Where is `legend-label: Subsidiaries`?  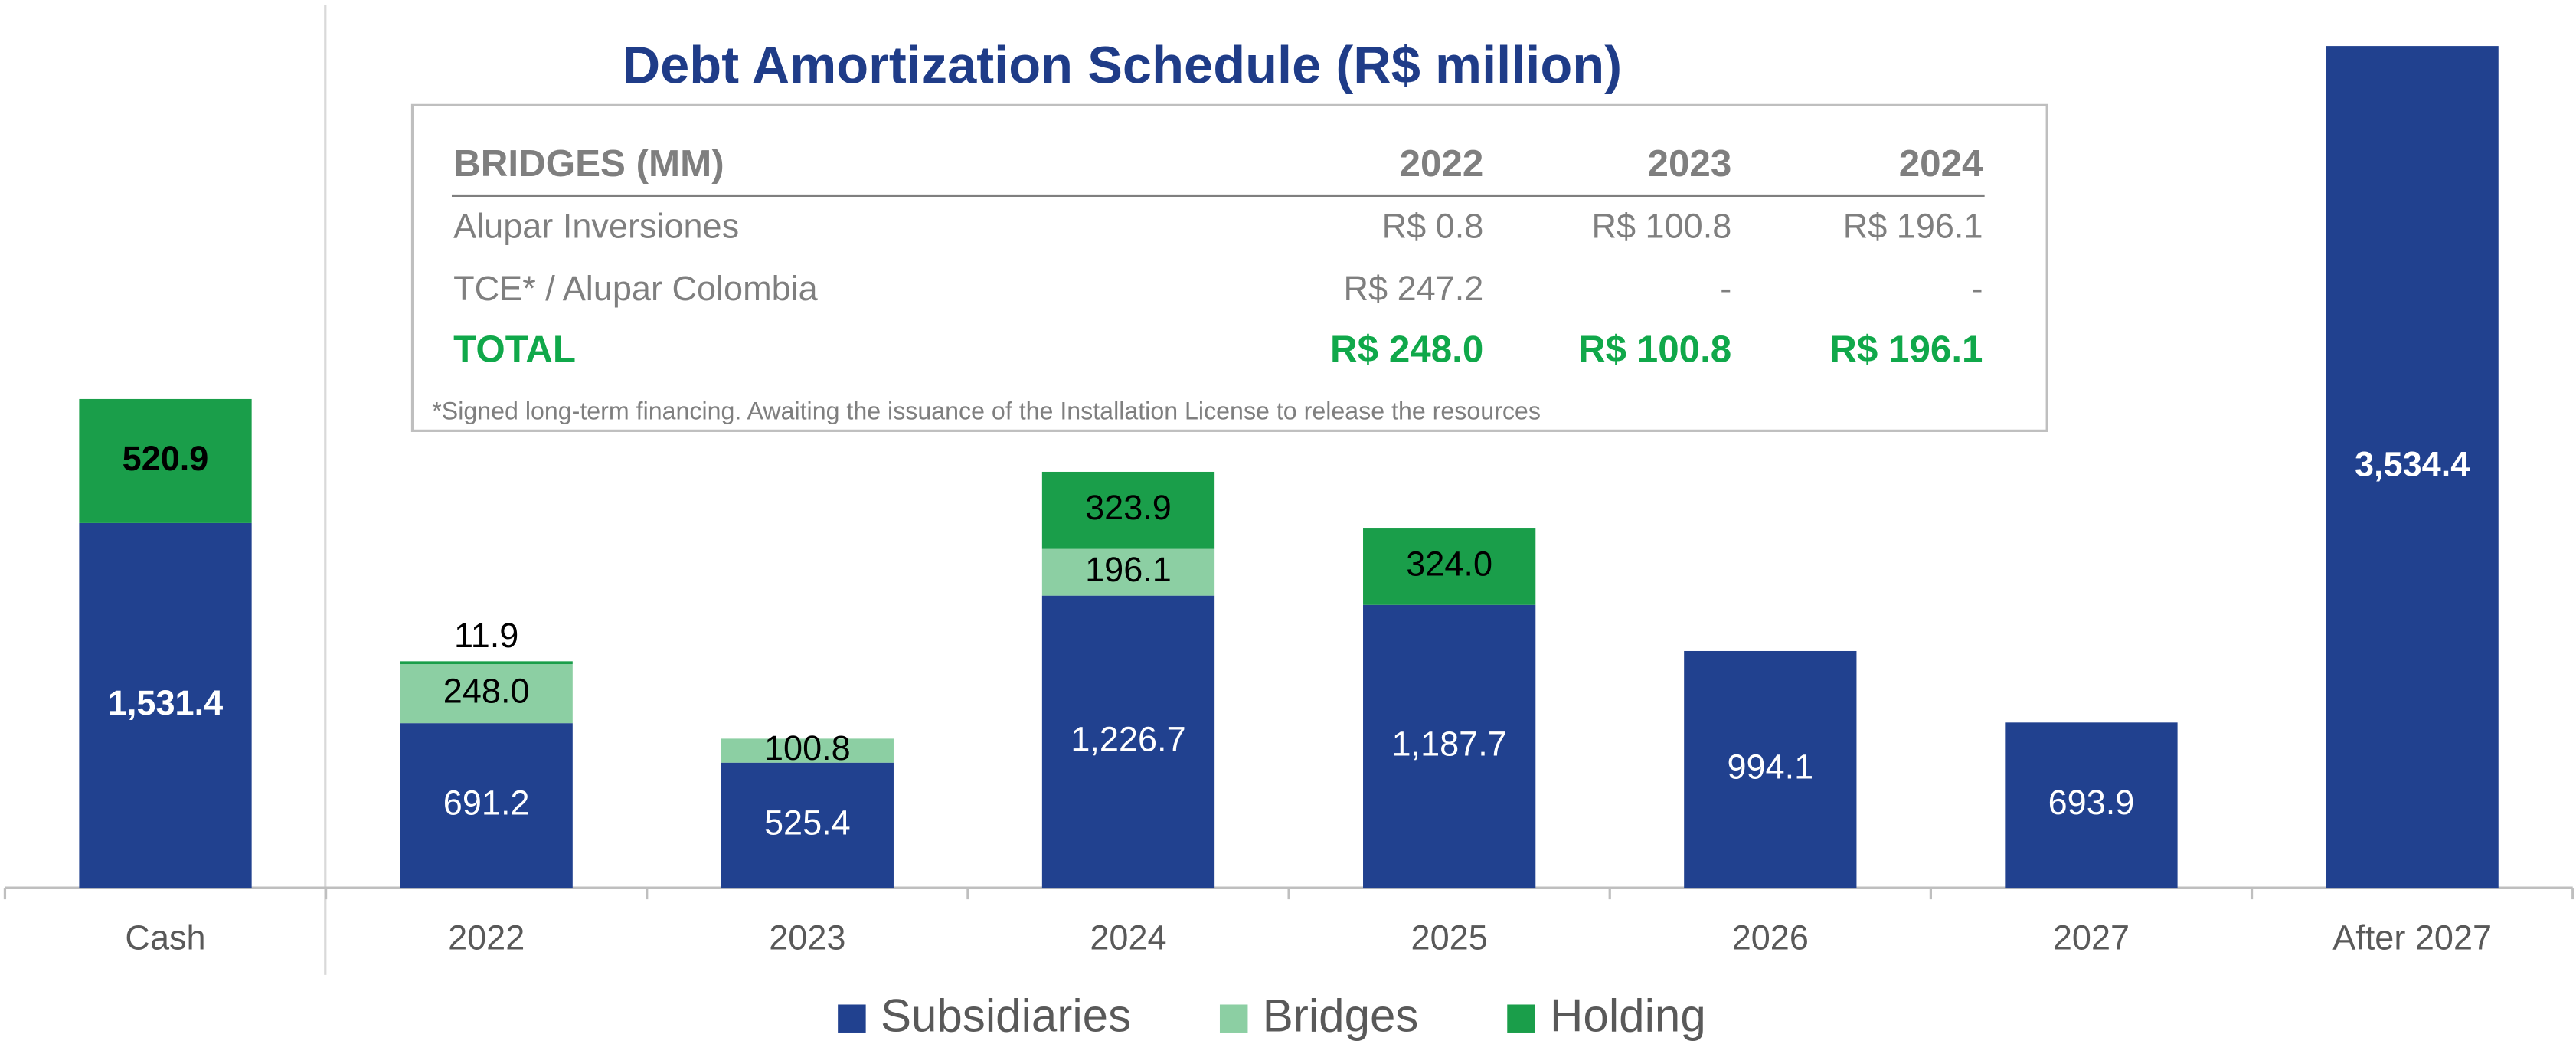
legend-label: Subsidiaries is located at coordinates (1006, 1016).